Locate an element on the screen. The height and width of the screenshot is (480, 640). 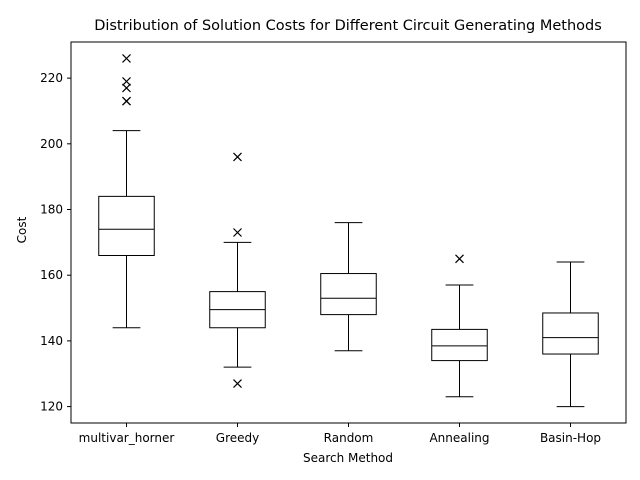
x-tick-label: Annealing is located at coordinates (459, 438).